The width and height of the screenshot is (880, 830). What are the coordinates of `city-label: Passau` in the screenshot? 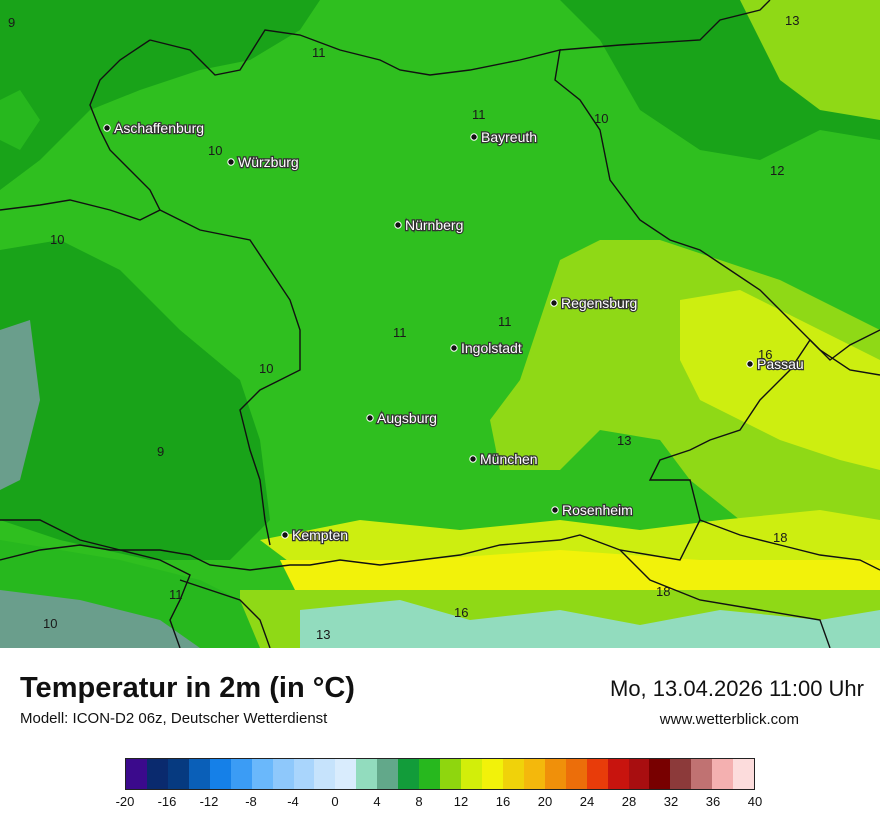 It's located at (780, 364).